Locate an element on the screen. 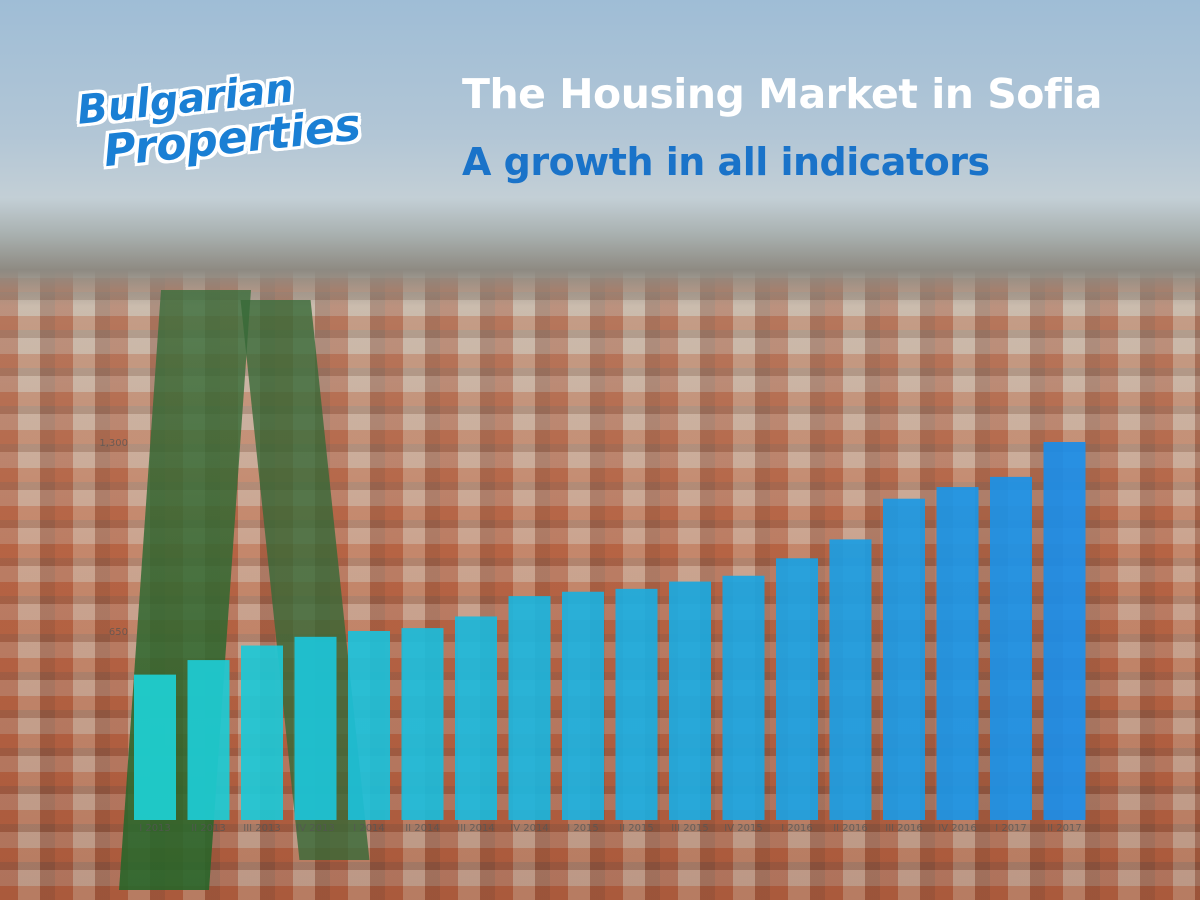 This screenshot has height=900, width=1200. x-tick-label: II 2017 is located at coordinates (1064, 828).